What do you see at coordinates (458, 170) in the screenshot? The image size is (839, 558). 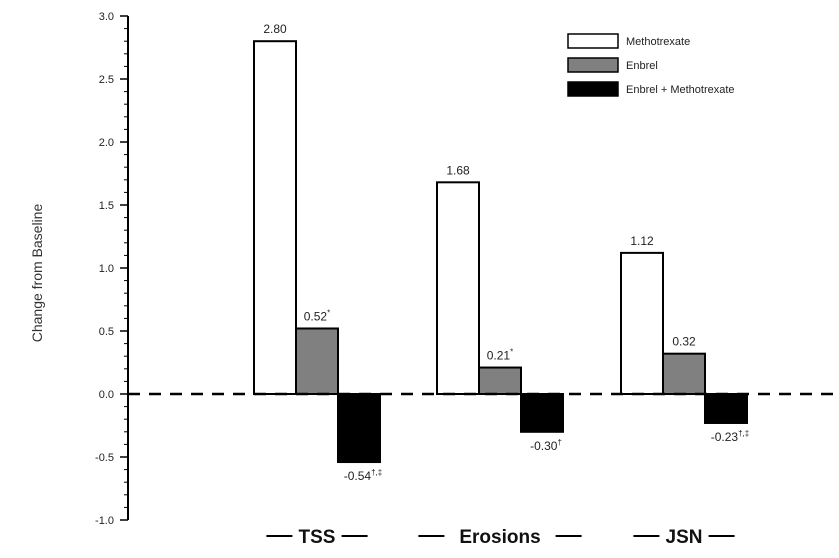 I see `bar-value-label: 1.68` at bounding box center [458, 170].